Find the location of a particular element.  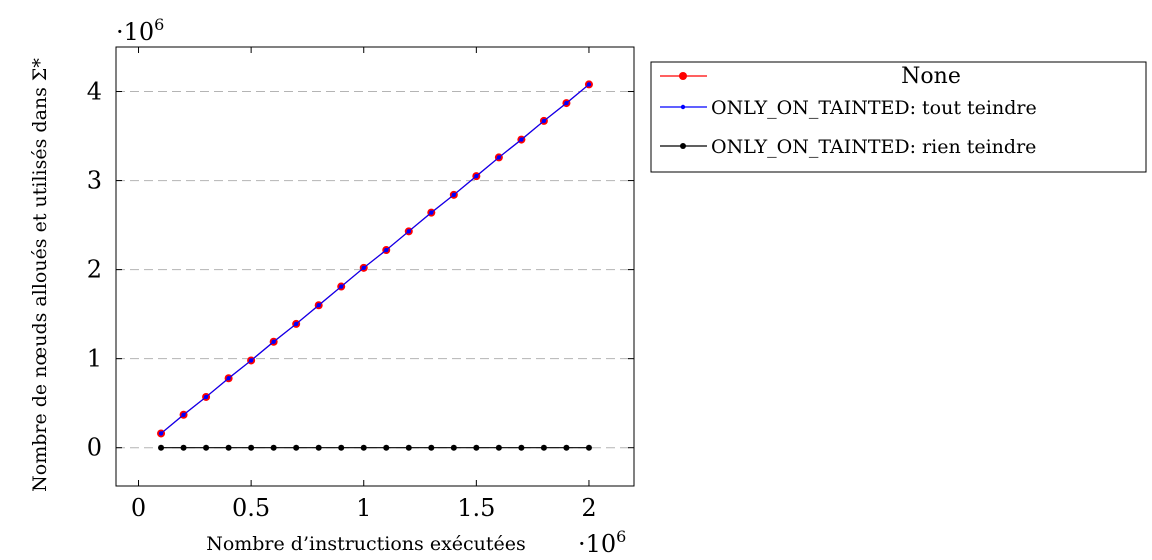

x-tick-label: 0 is located at coordinates (138, 508).